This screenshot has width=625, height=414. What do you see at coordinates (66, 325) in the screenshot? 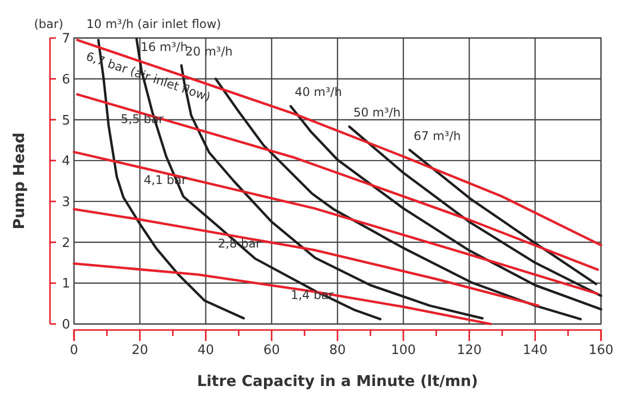
I see `y-tick-label: 0` at bounding box center [66, 325].